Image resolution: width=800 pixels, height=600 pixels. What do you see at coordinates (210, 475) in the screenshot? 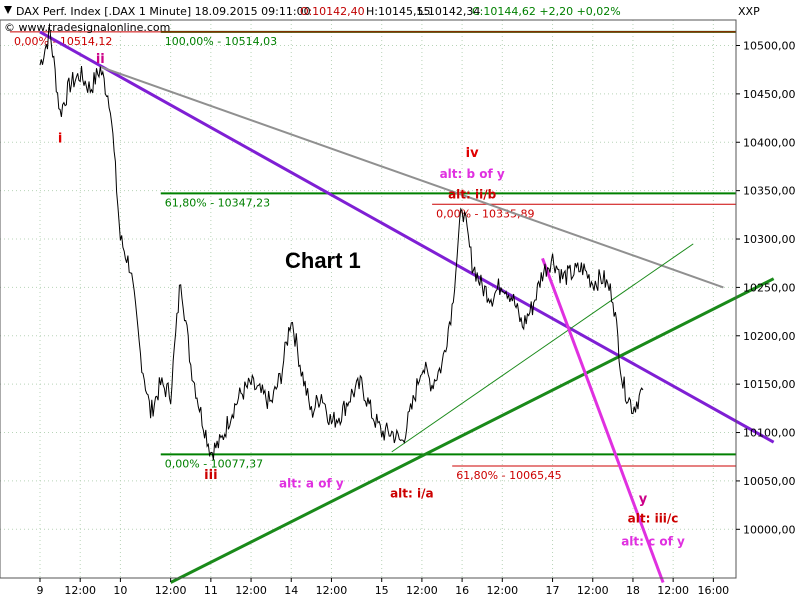
I see `wave-annotation: iii` at bounding box center [210, 475].